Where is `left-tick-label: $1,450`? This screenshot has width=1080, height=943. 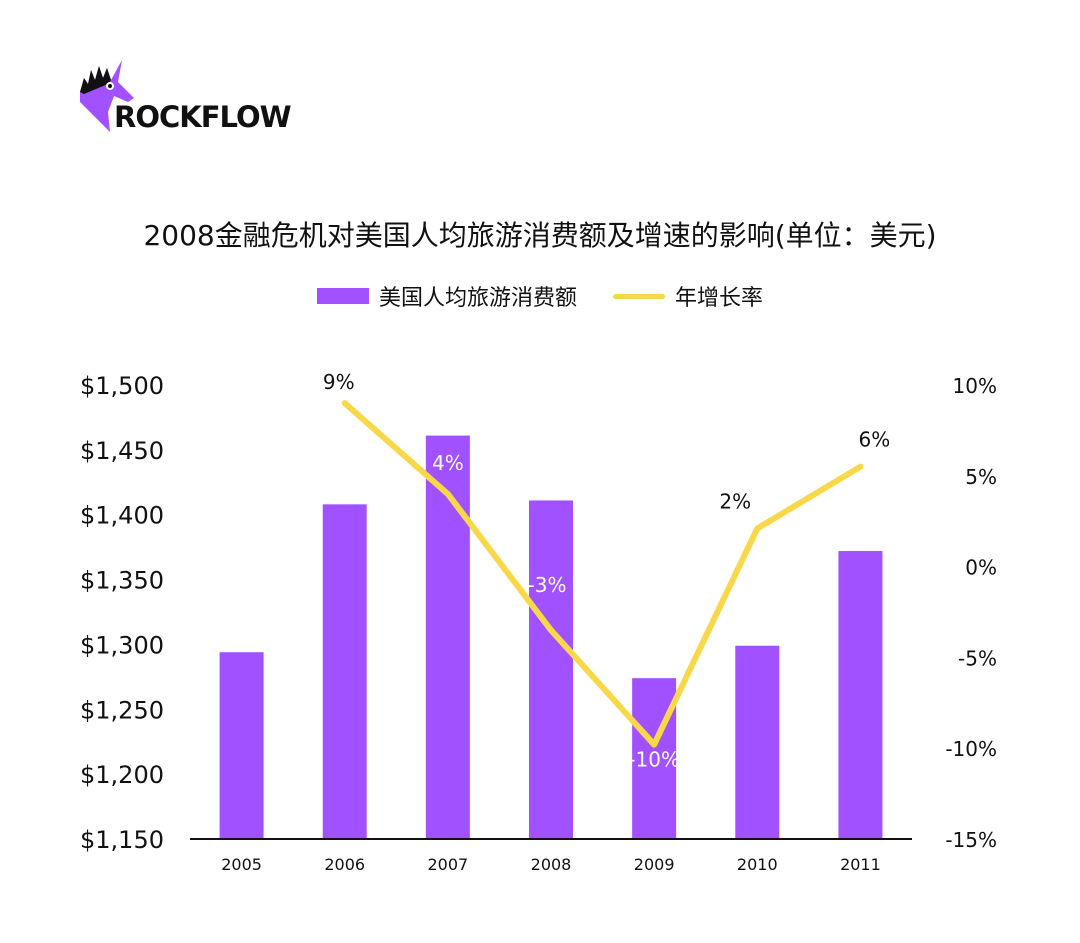 left-tick-label: $1,450 is located at coordinates (122, 451).